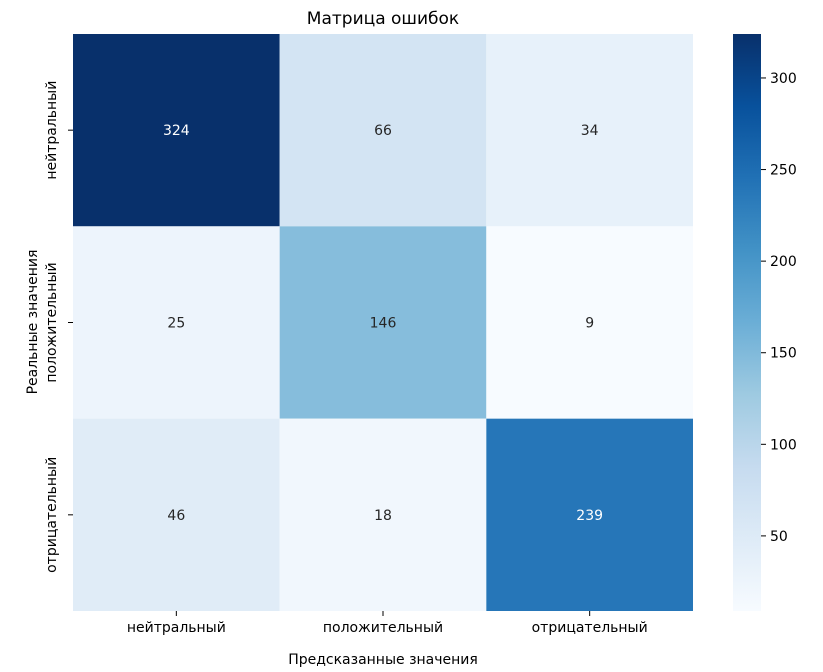 This screenshot has width=823, height=672. I want to click on colorbar-tick-label-4: 250, so click(783, 171).